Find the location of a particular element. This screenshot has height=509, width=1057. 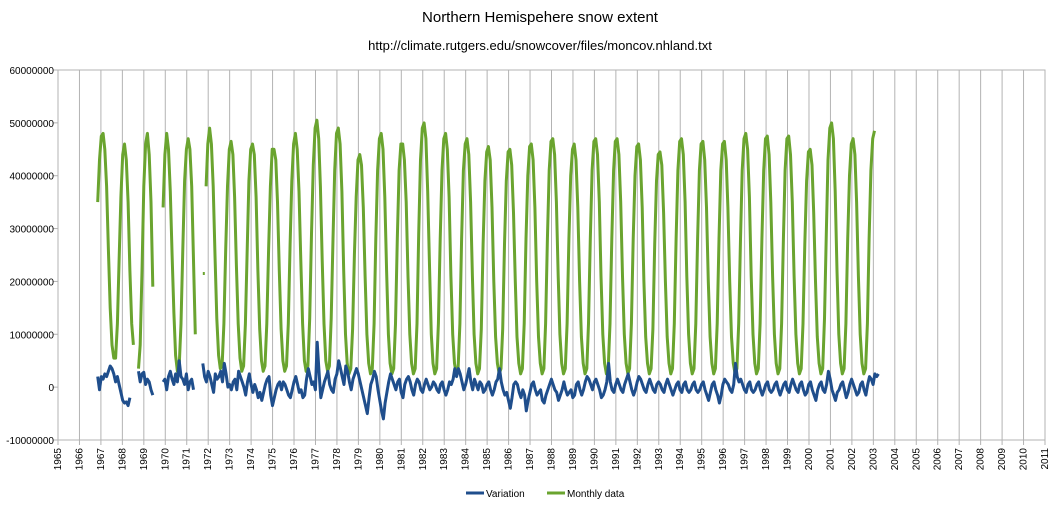

x-tick-label: 1973 is located at coordinates (230, 459).